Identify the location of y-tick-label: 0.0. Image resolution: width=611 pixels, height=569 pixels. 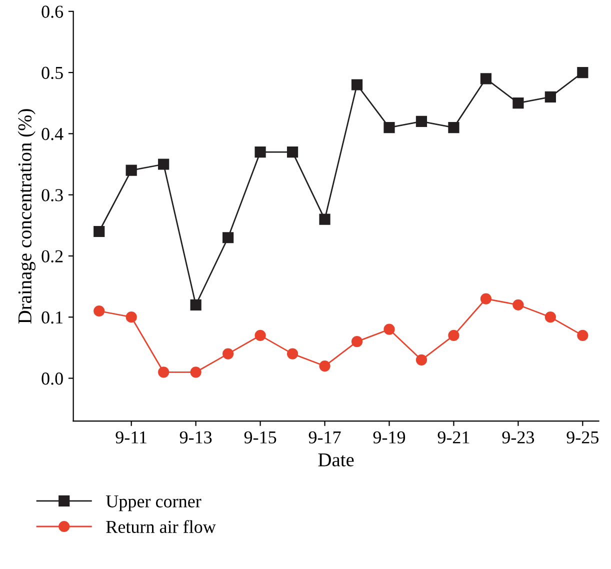
(52, 378).